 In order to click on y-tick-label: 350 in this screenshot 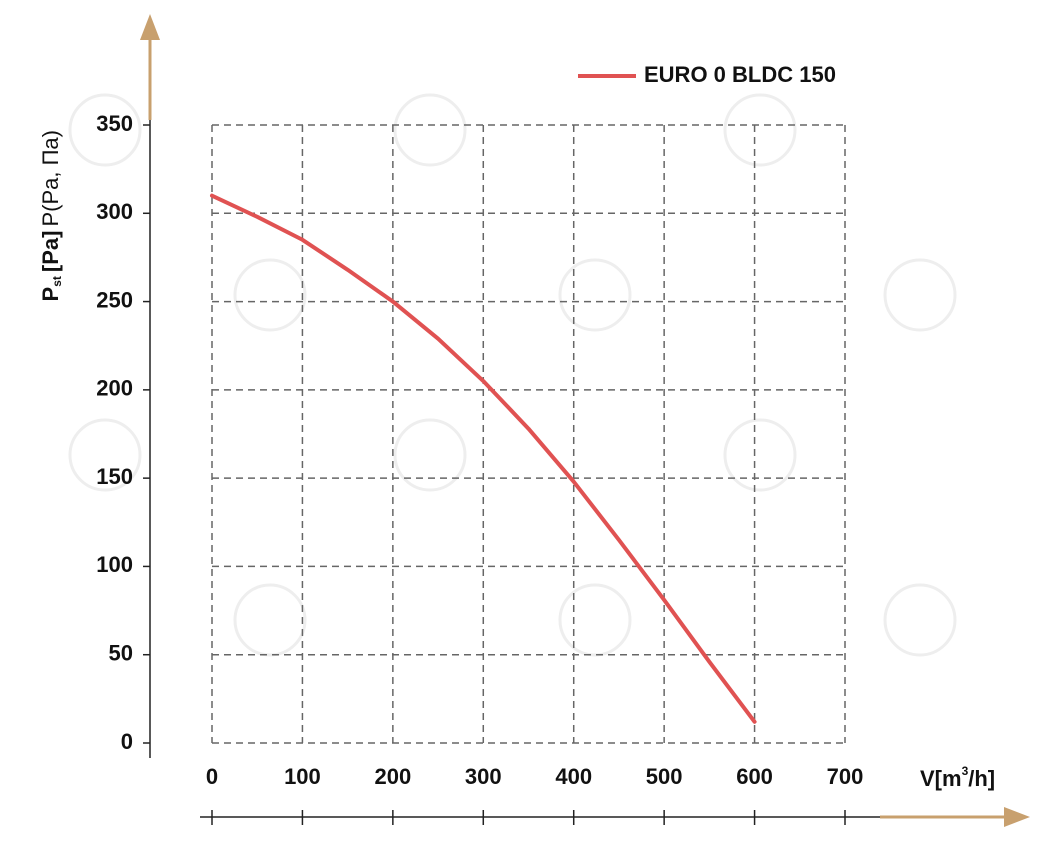, I will do `click(114, 123)`.